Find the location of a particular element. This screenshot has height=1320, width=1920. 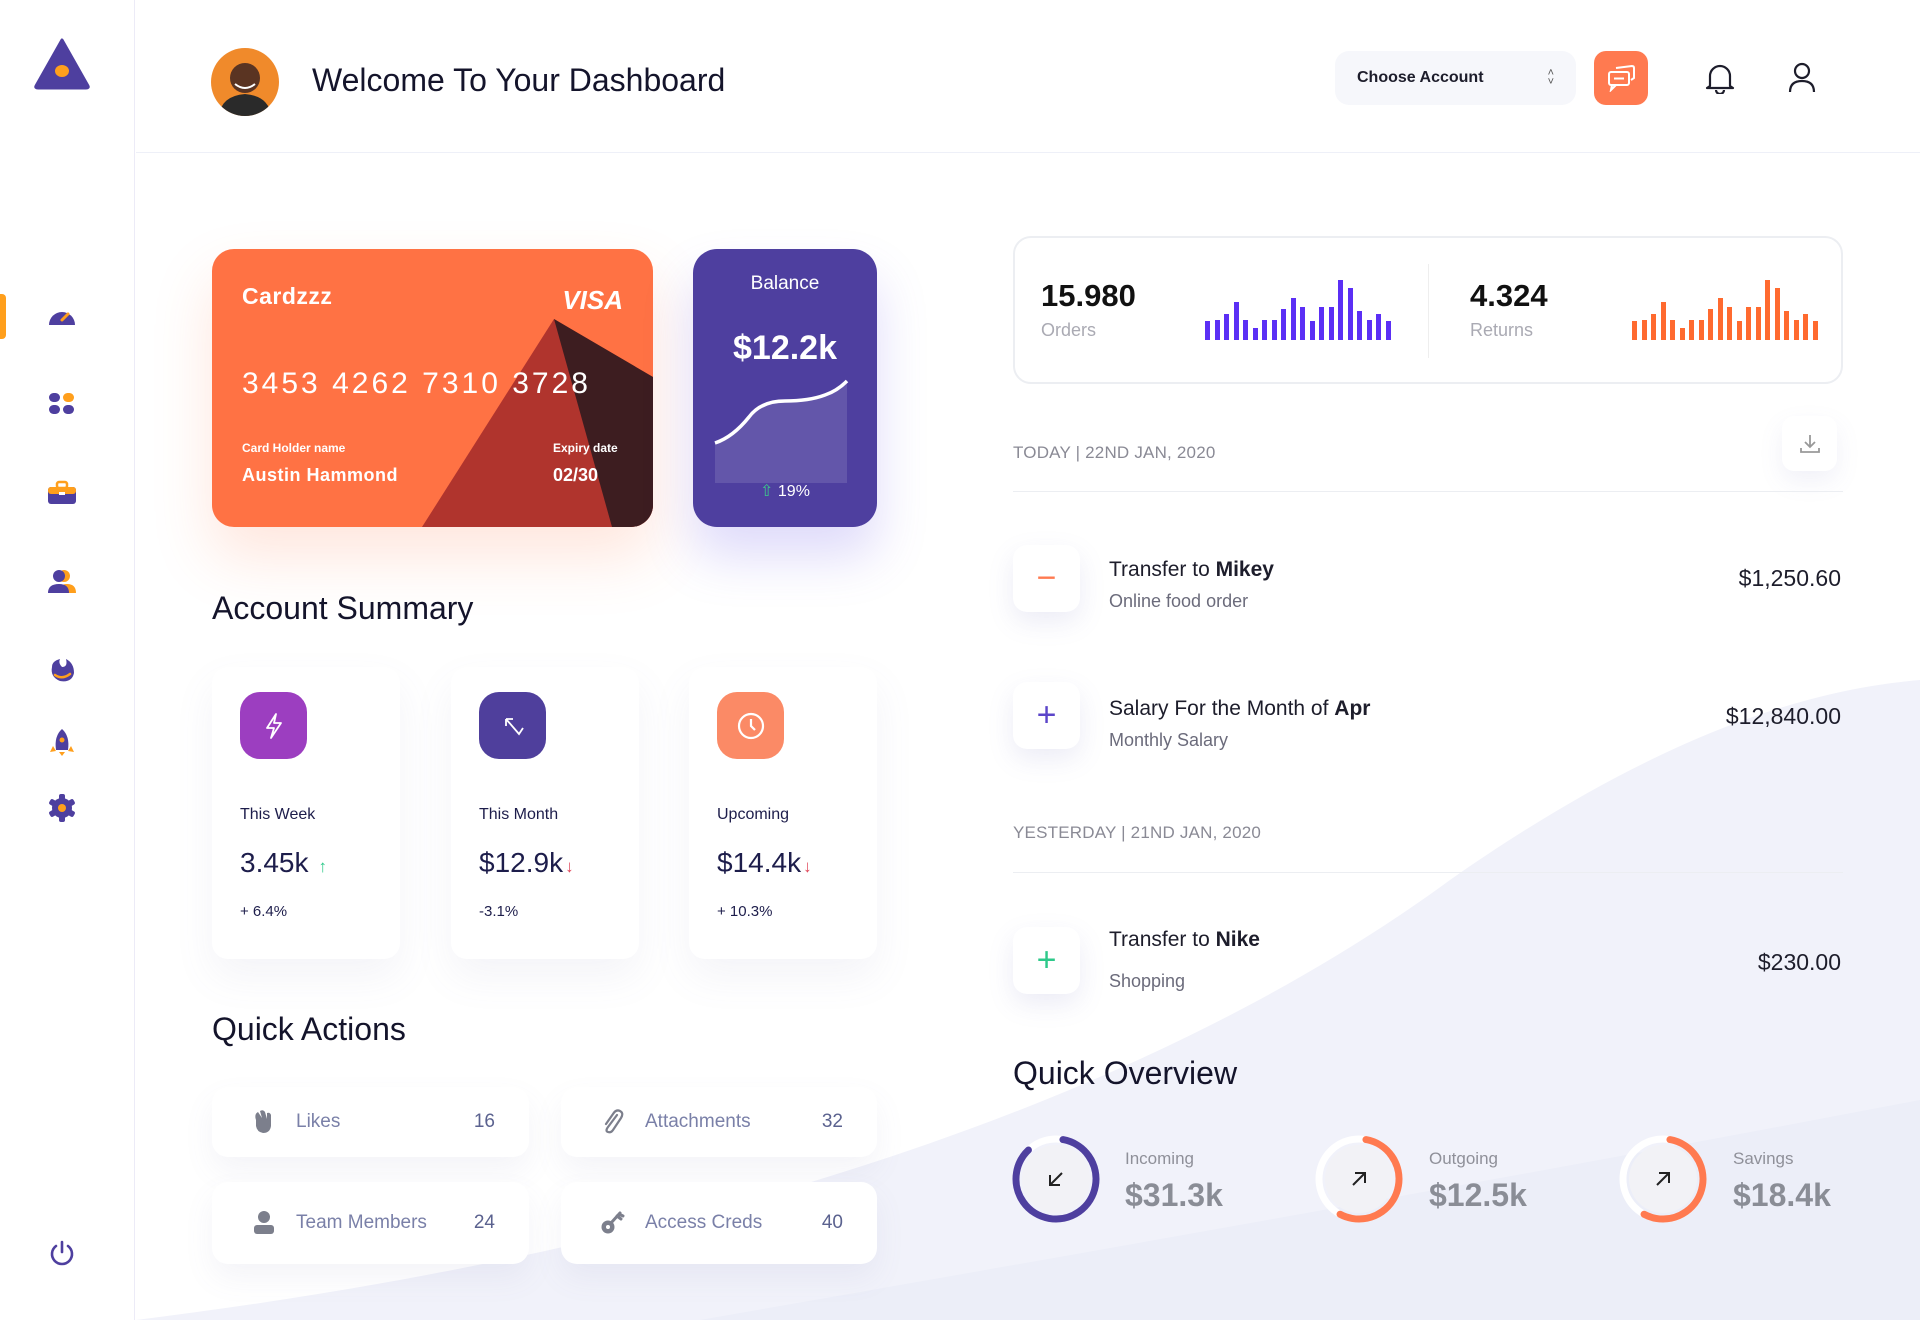

quick-overview-title: Quick Overview is located at coordinates (1125, 1073).